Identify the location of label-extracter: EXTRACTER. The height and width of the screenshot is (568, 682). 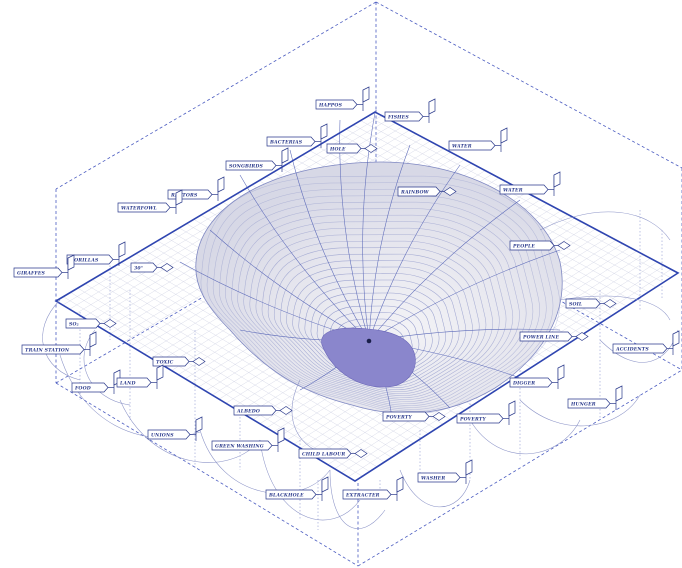
(373, 488).